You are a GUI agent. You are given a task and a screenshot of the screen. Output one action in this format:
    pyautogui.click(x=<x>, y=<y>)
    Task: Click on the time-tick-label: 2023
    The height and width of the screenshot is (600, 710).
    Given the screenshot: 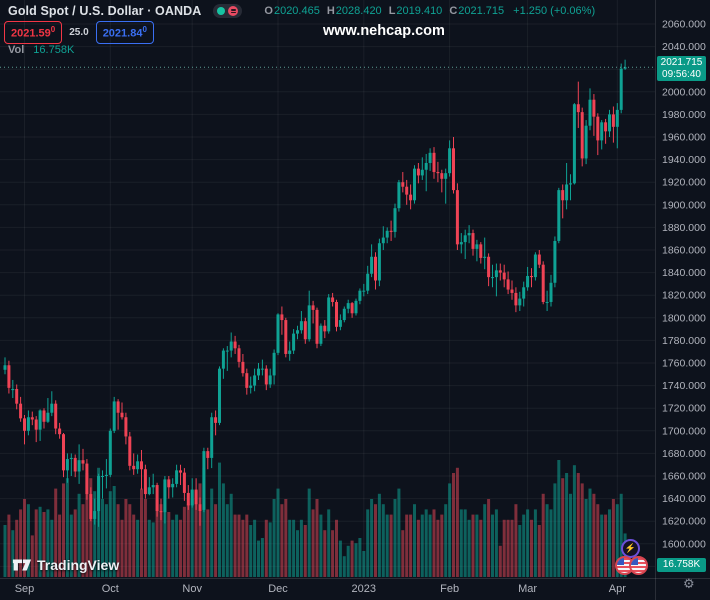 What is the action you would take?
    pyautogui.click(x=364, y=589)
    